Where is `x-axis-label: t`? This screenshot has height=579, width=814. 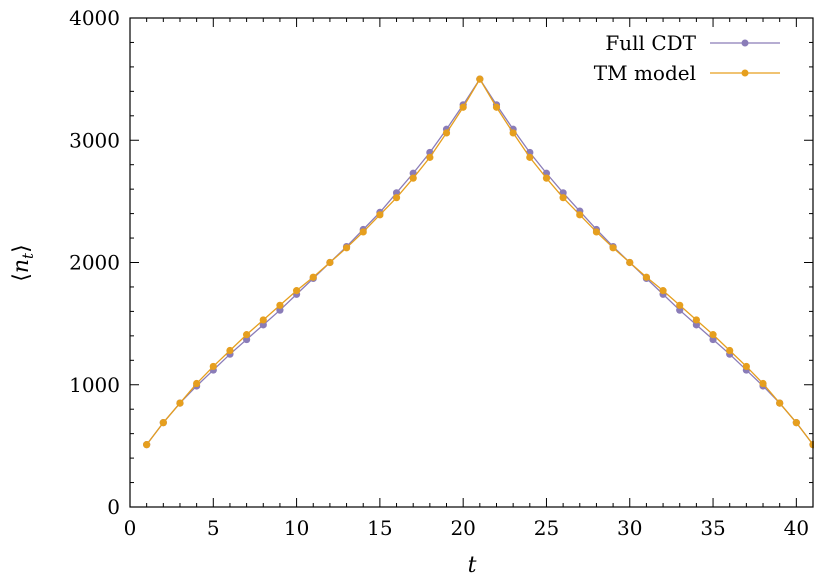 x-axis-label: t is located at coordinates (472, 565).